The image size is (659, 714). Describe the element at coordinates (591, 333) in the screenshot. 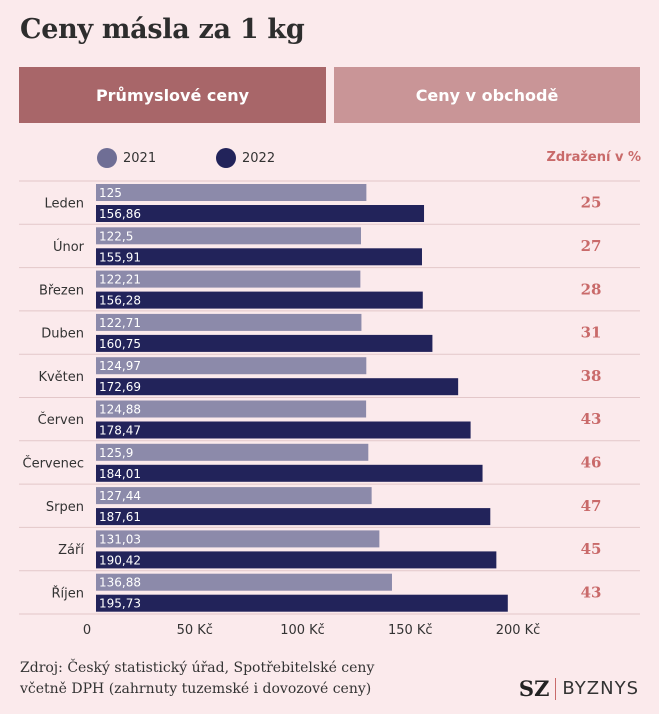

I see `increase-value: 31` at that location.